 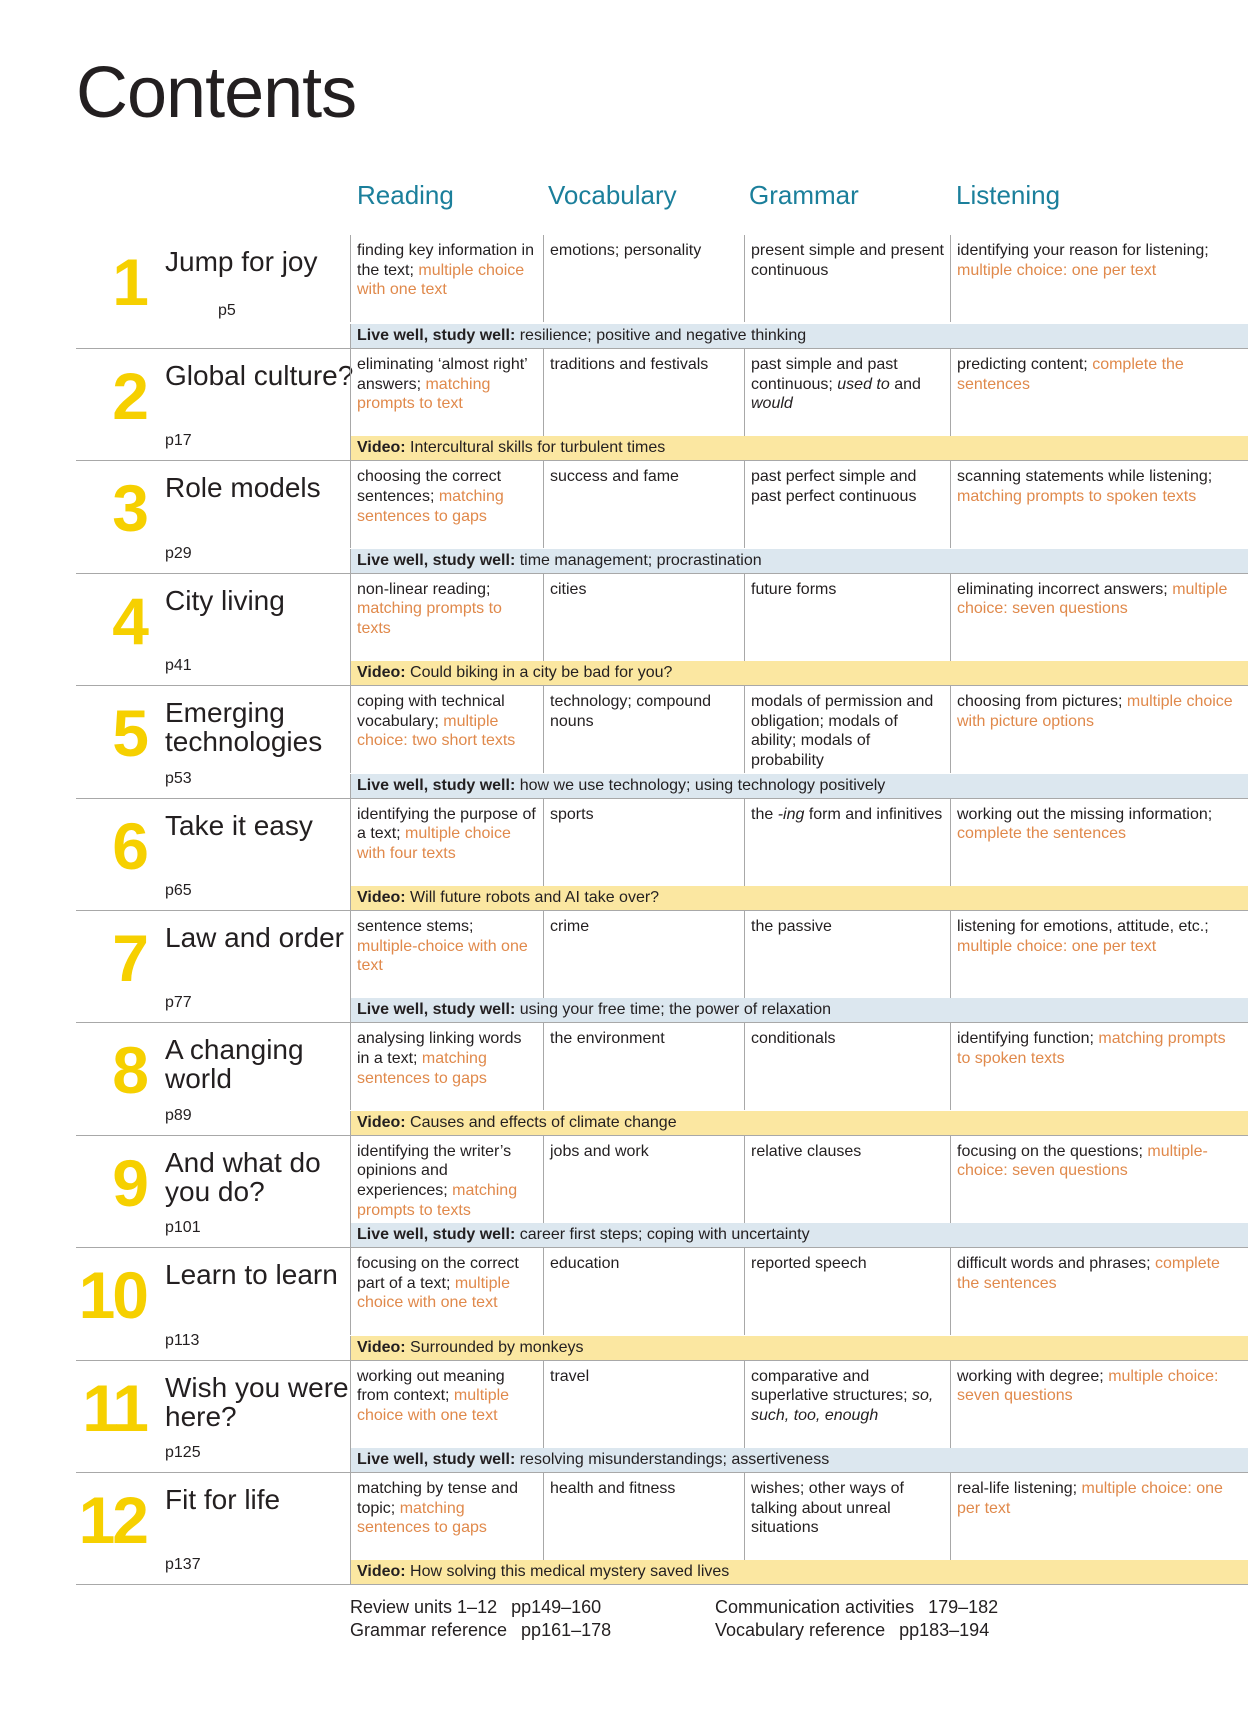 What do you see at coordinates (130, 1070) in the screenshot?
I see `unit-number: 8` at bounding box center [130, 1070].